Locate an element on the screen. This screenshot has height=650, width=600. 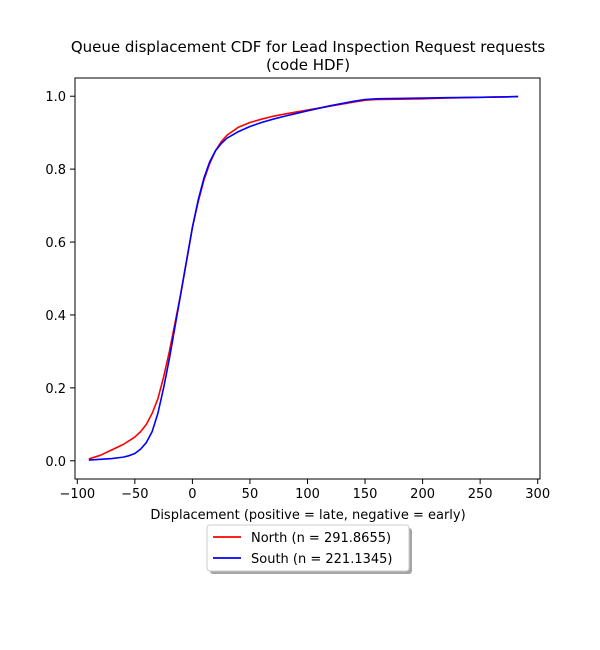
chart-title-line-2: (code HDF) is located at coordinates (308, 65).